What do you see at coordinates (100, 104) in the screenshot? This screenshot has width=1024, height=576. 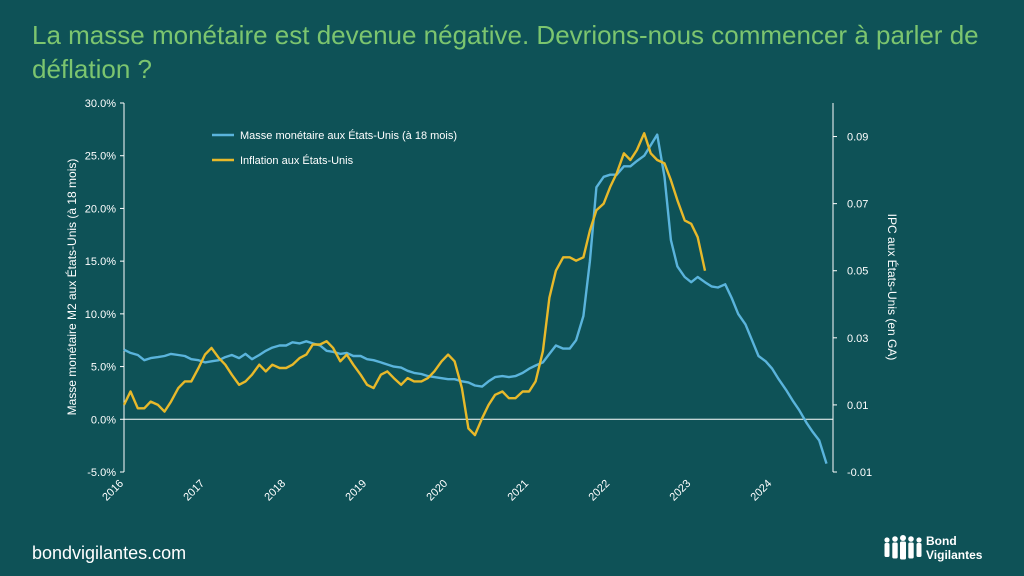 I see `y-left-tick-label: 30.0%` at bounding box center [100, 104].